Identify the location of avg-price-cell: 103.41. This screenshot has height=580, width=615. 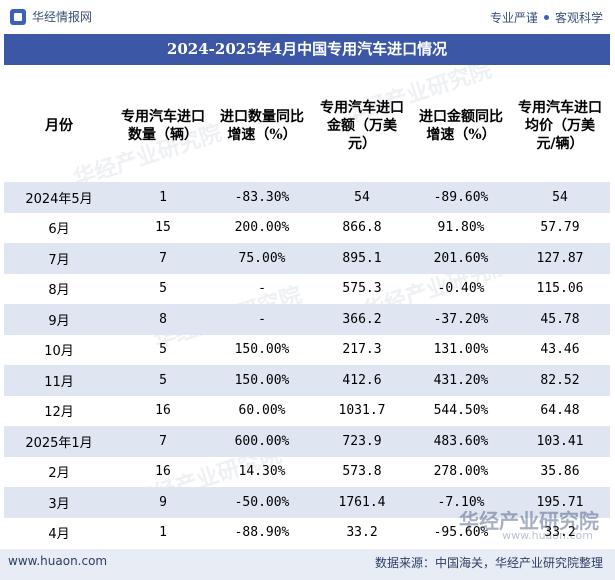
(560, 441).